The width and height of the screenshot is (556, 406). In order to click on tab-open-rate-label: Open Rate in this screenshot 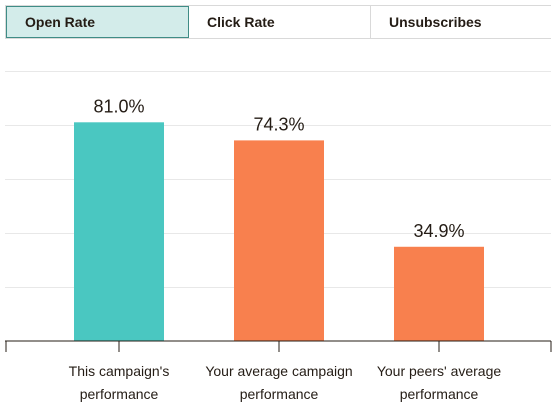, I will do `click(60, 22)`.